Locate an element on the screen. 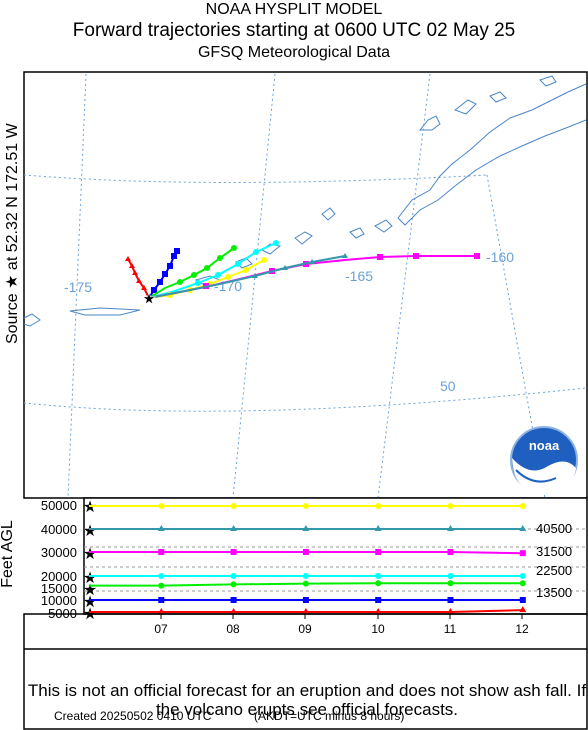 The image size is (588, 730). height-right-31500: 31500 is located at coordinates (554, 551).